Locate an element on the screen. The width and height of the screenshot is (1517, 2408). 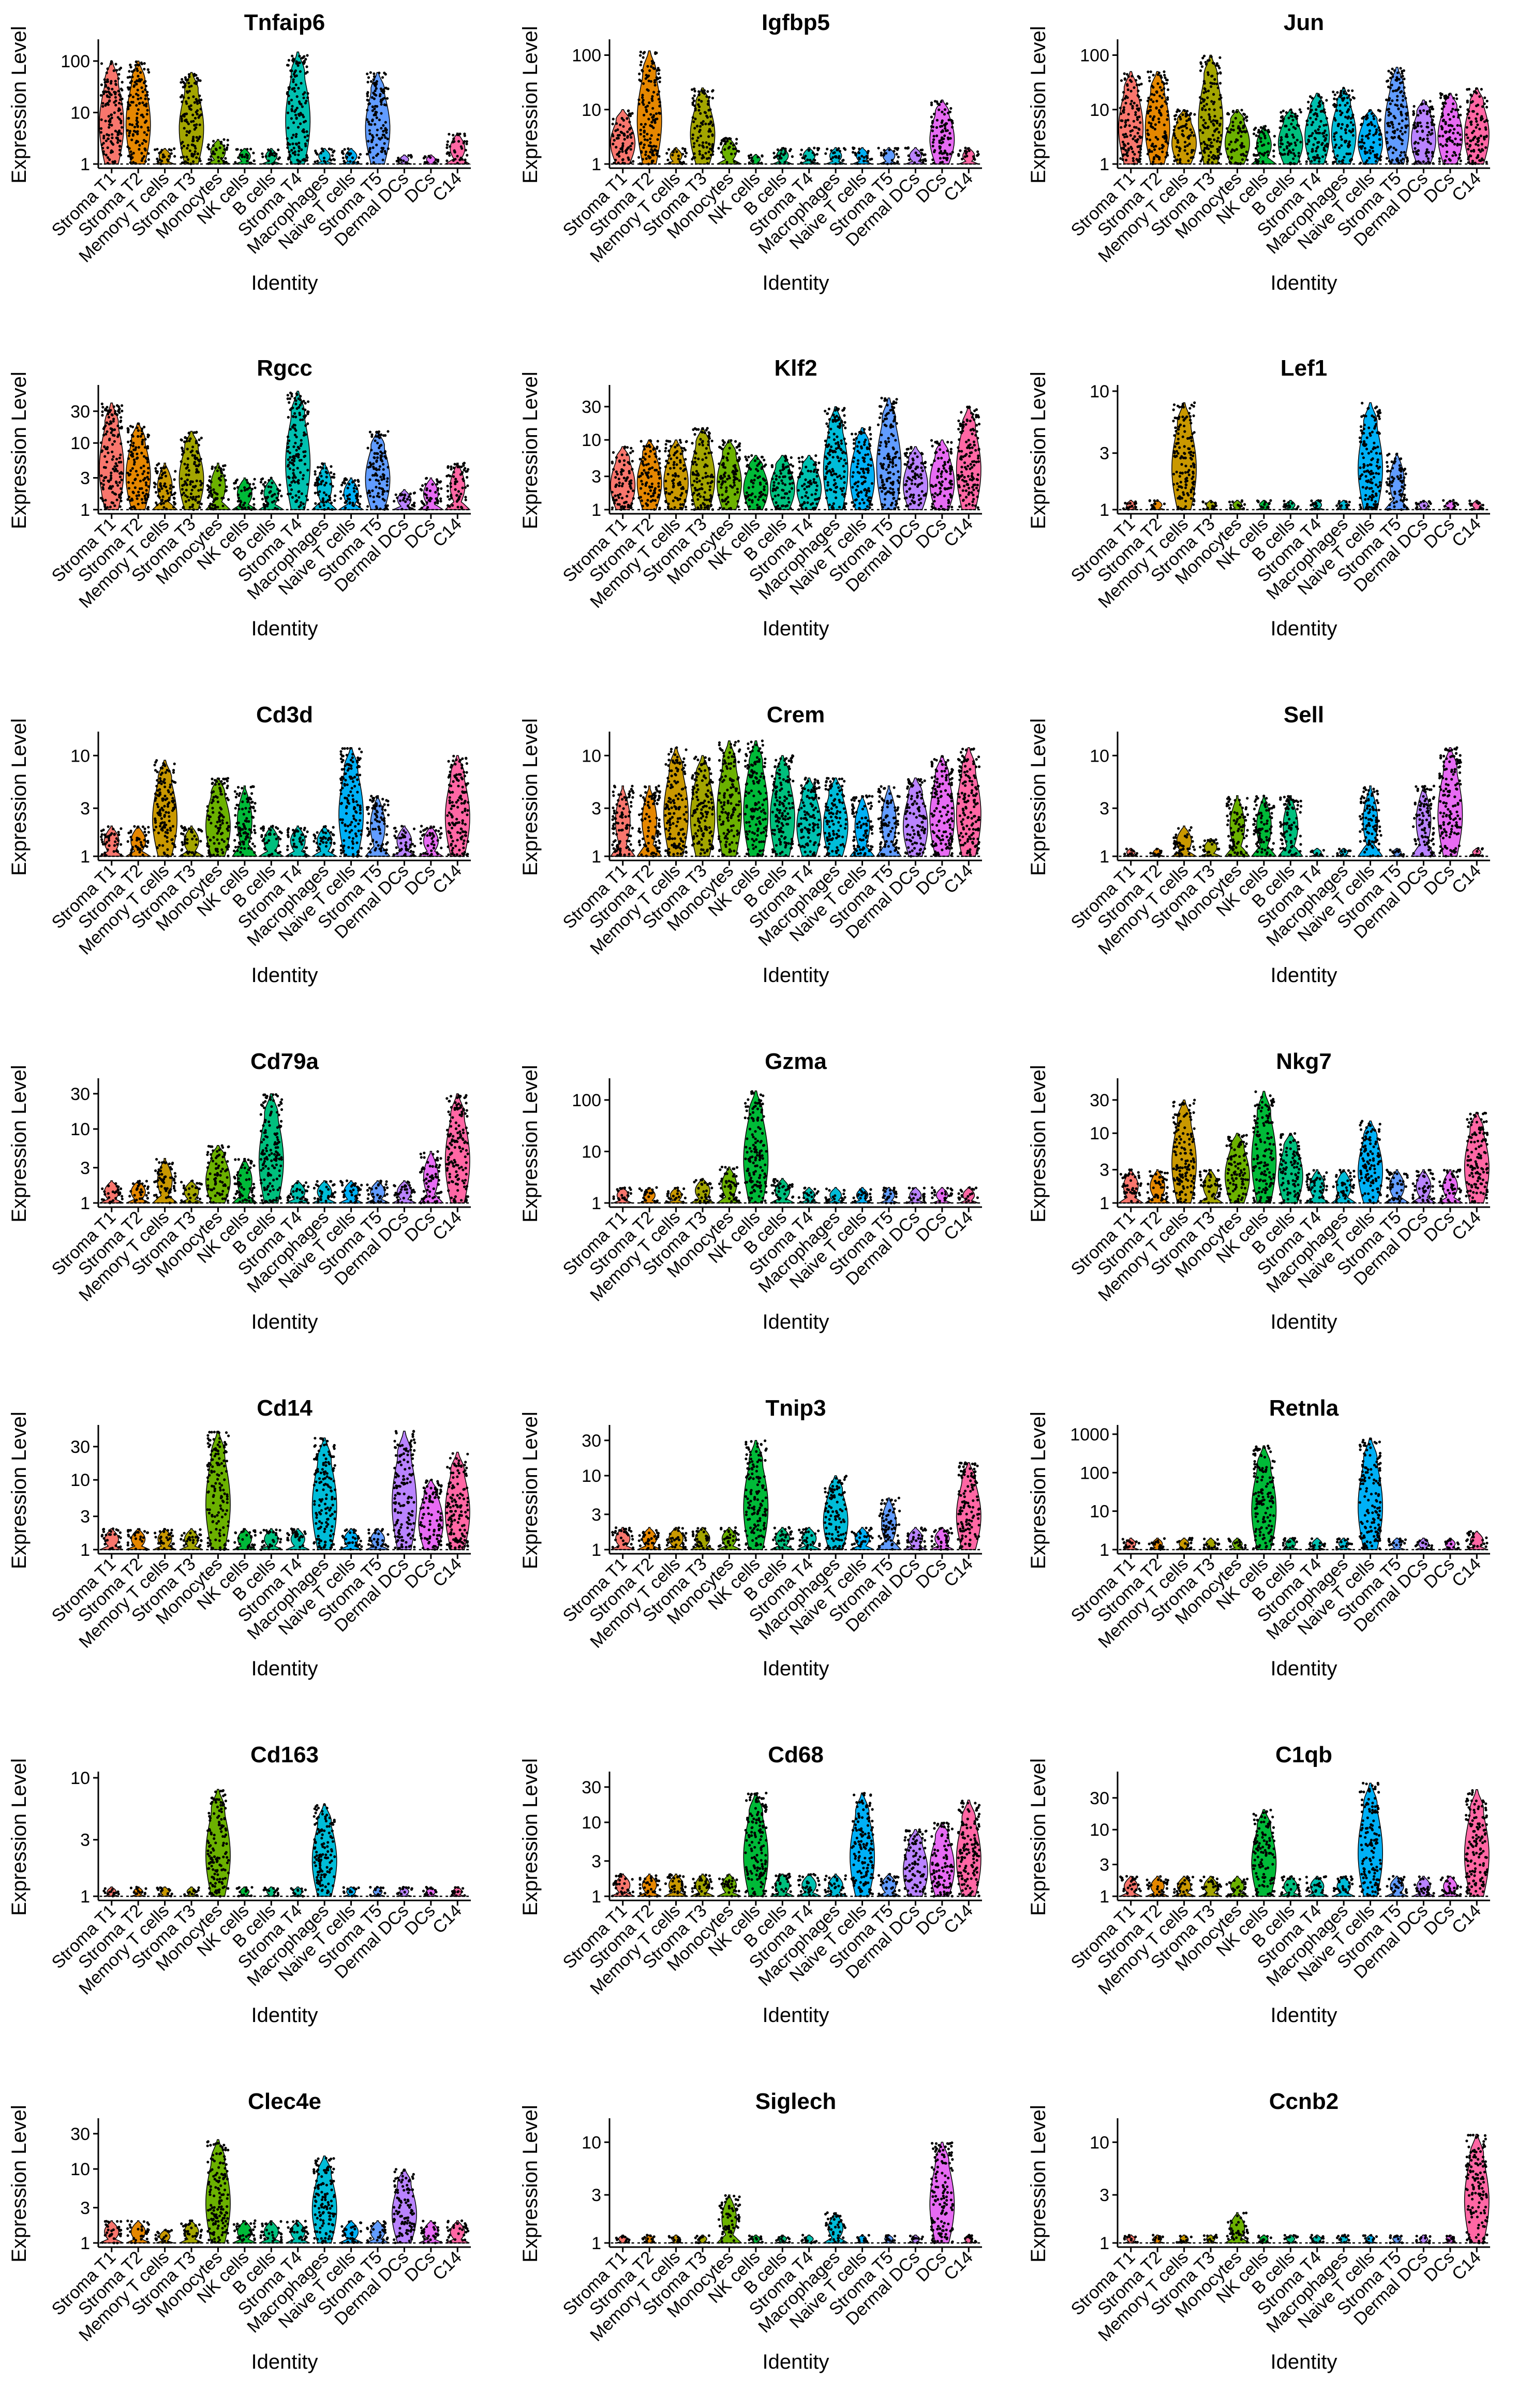
panel-title: Klf2 is located at coordinates (795, 368).